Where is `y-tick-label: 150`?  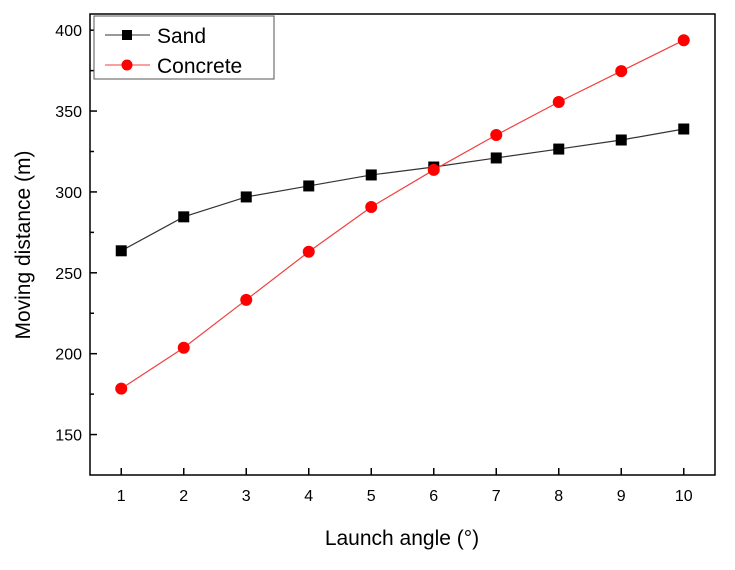 y-tick-label: 150 is located at coordinates (68, 436).